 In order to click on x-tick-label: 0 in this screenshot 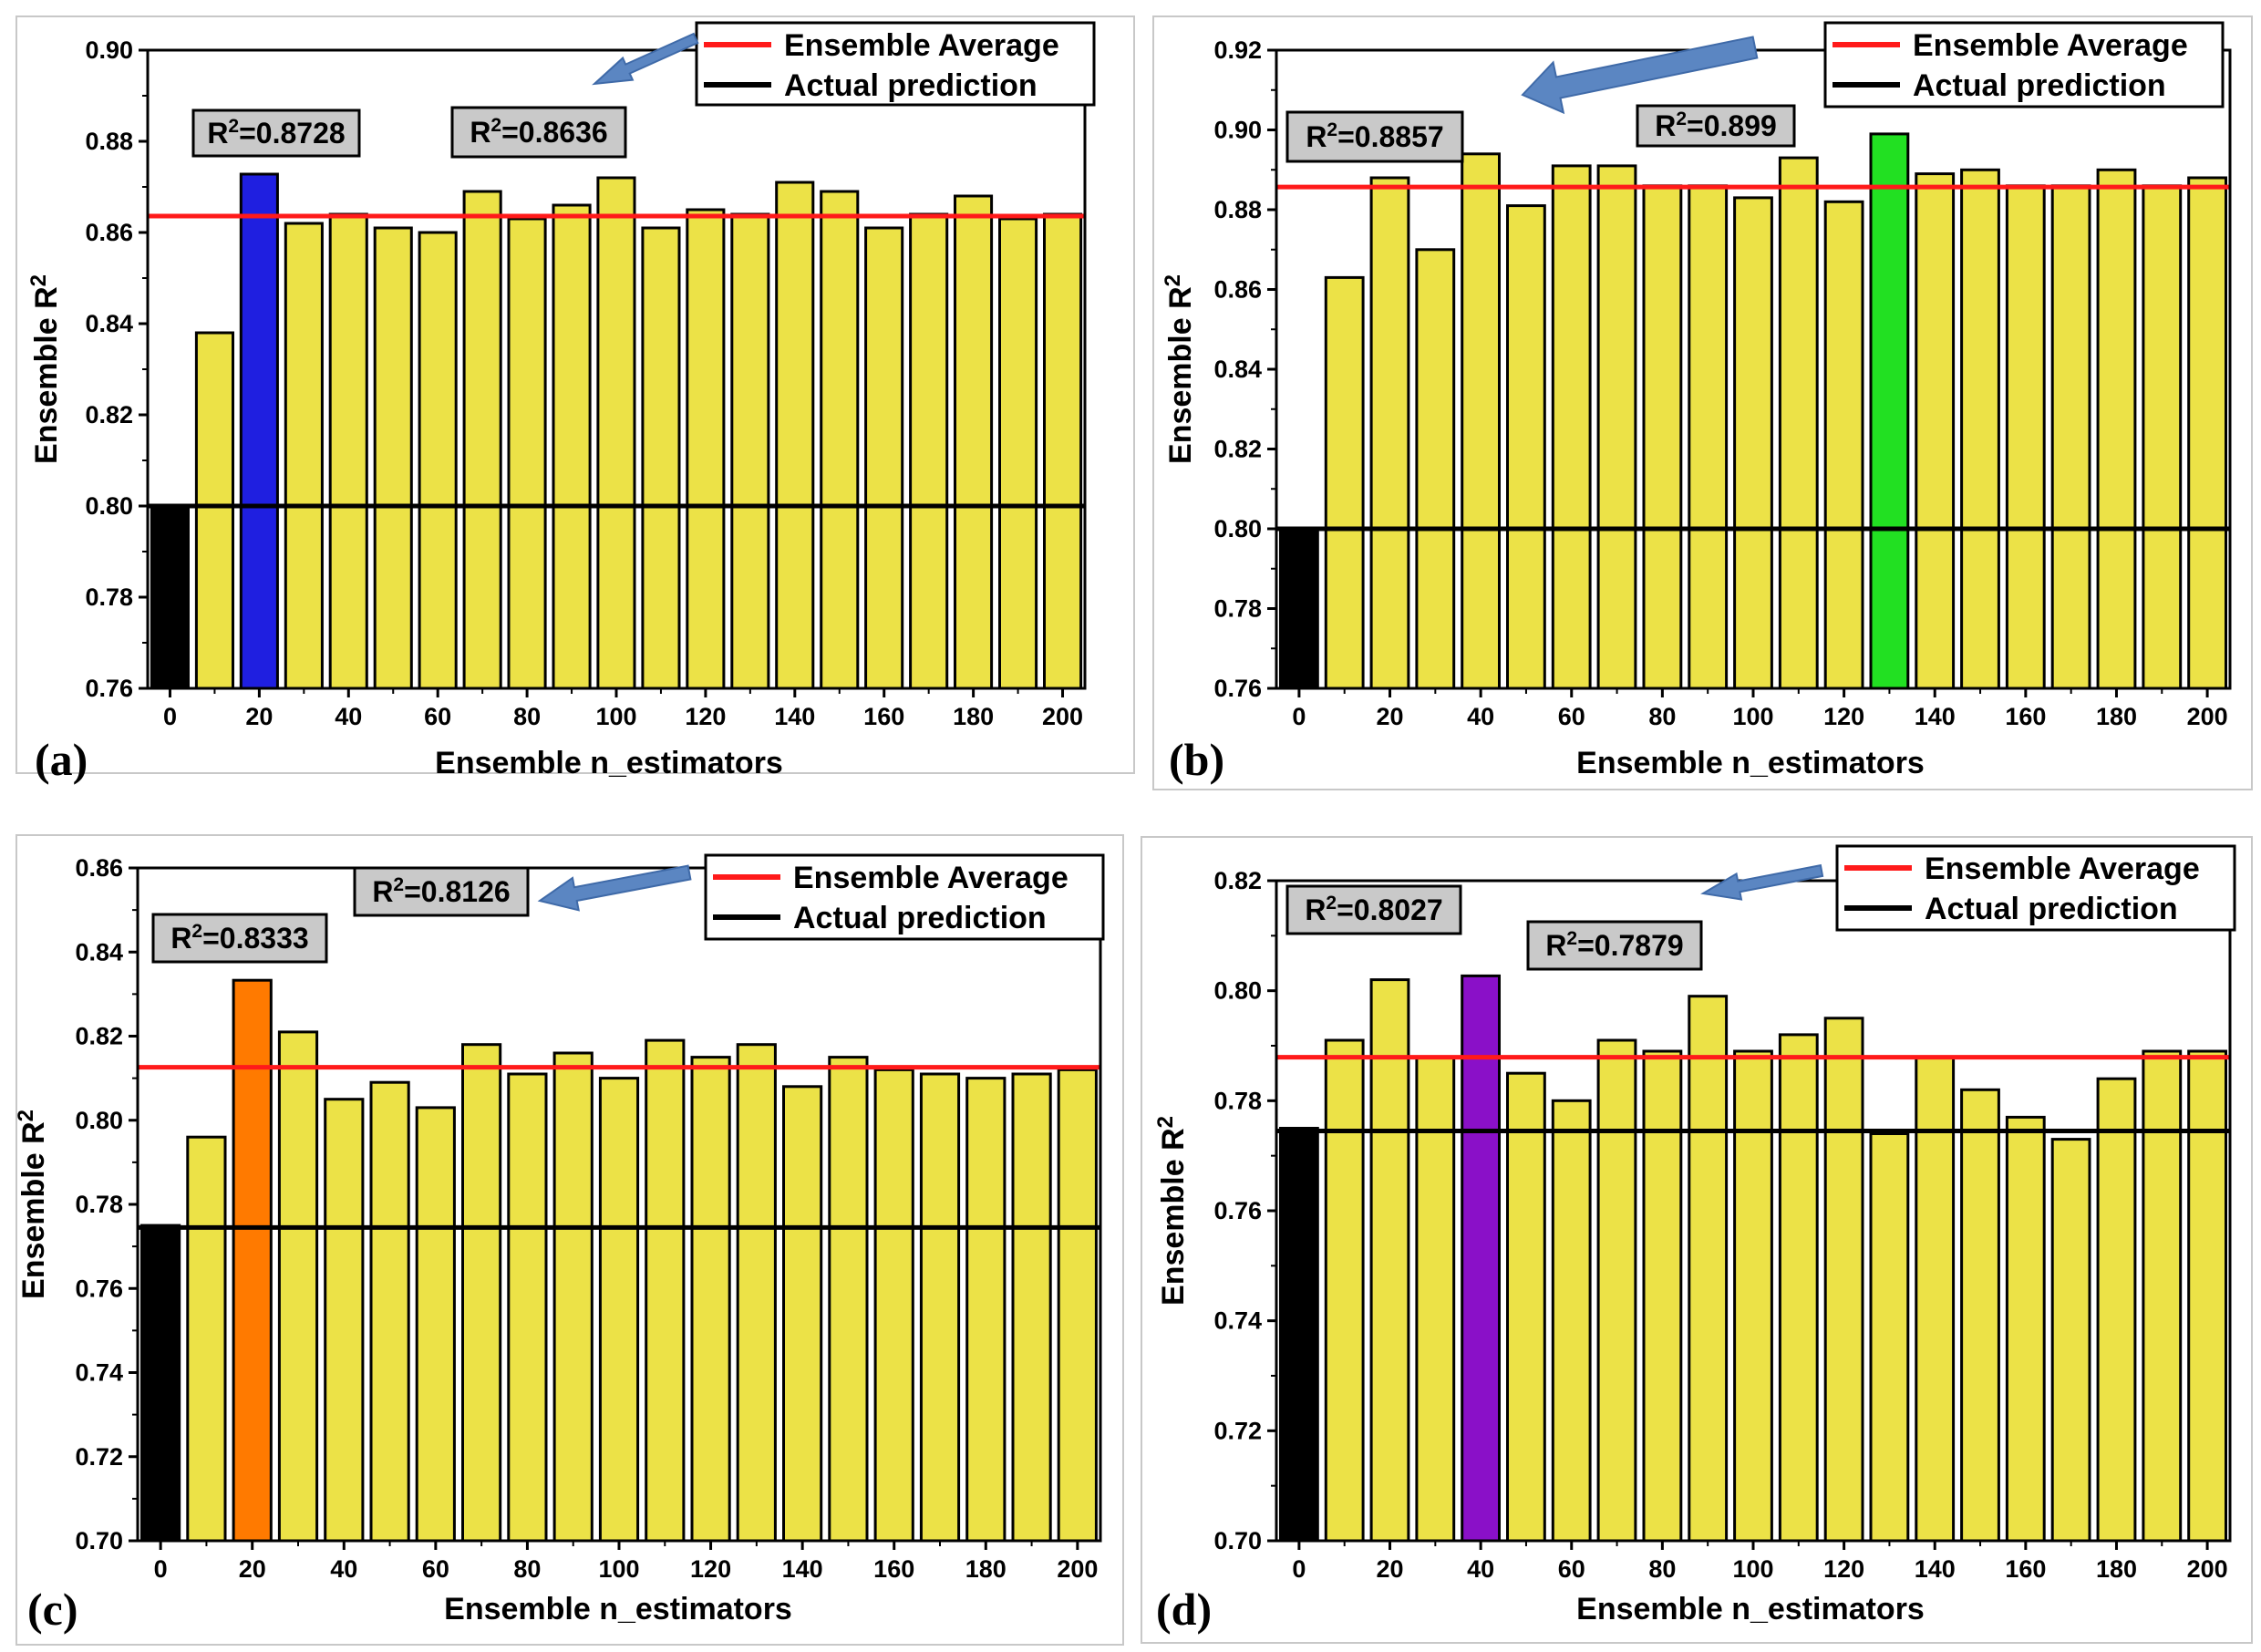, I will do `click(161, 1569)`.